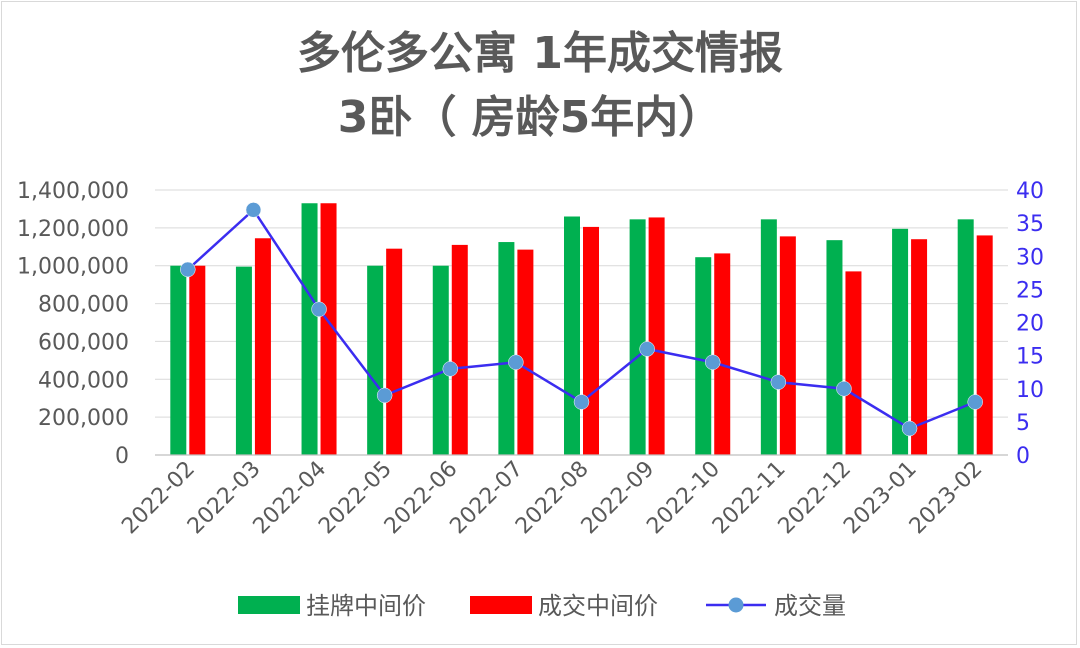  I want to click on x-axis-tick-label: 2023-02, so click(946, 498).